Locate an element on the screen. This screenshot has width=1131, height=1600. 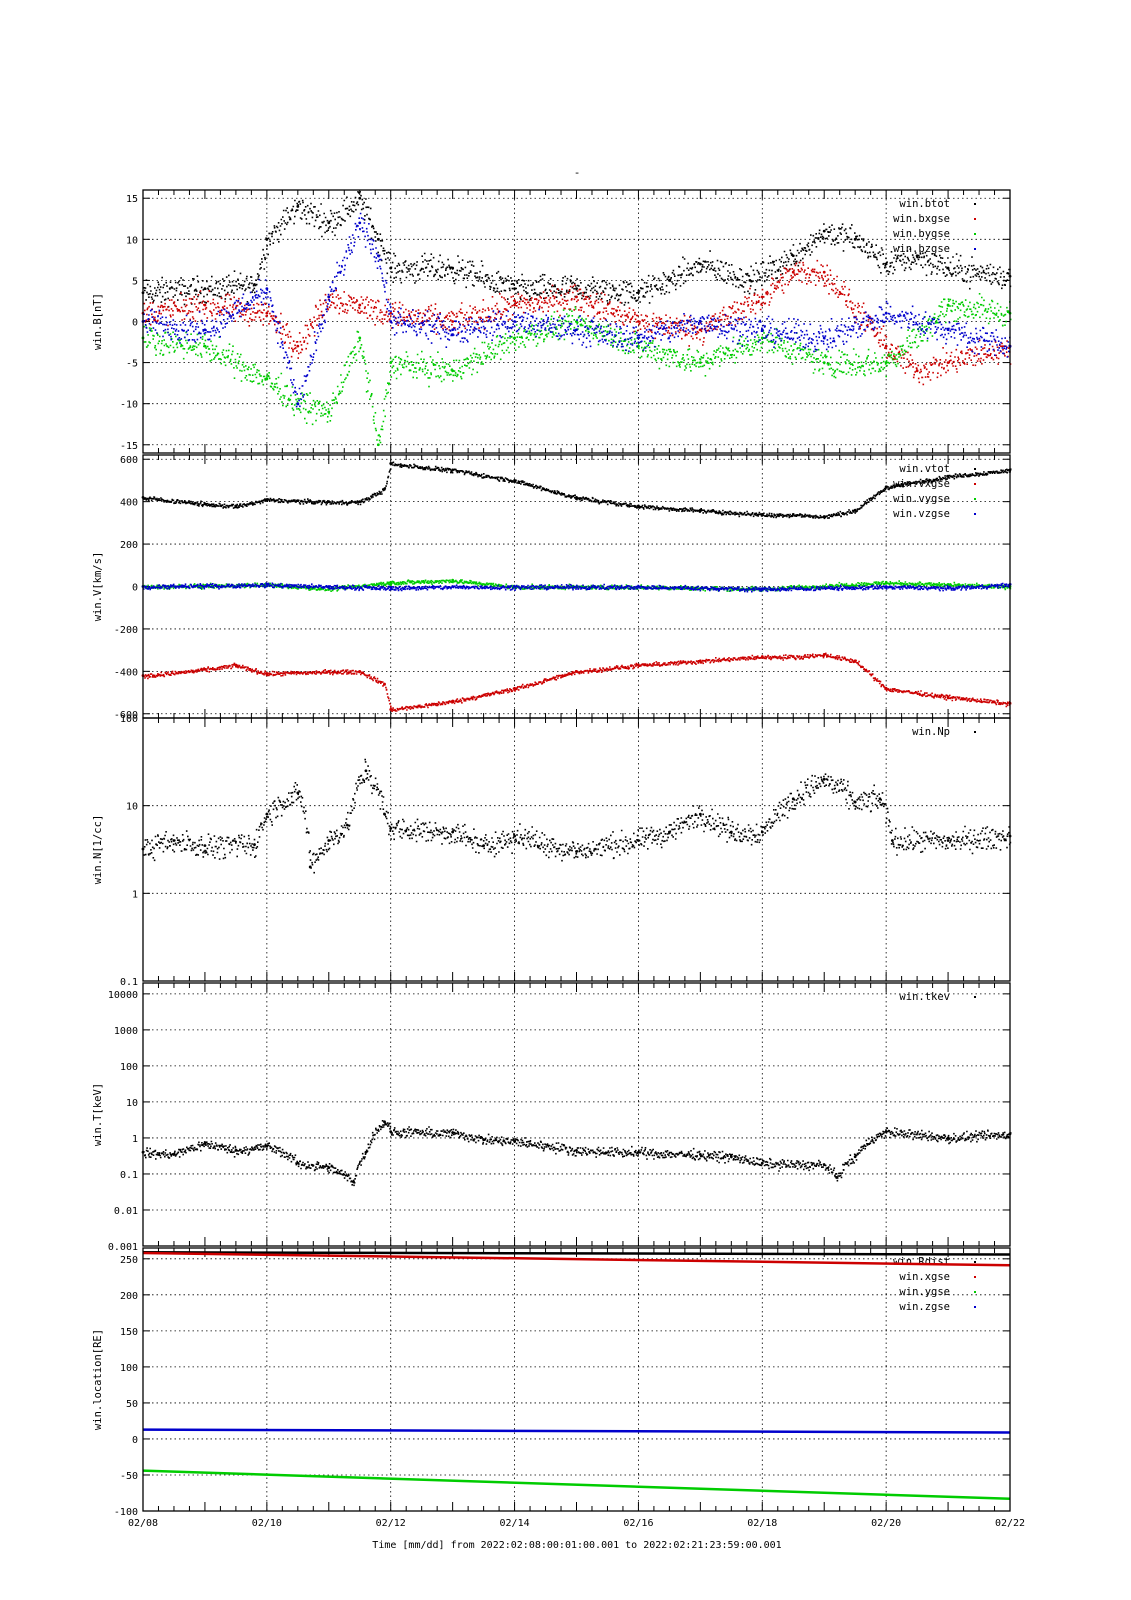
y-tick-label: 100 is located at coordinates (129, 1067).